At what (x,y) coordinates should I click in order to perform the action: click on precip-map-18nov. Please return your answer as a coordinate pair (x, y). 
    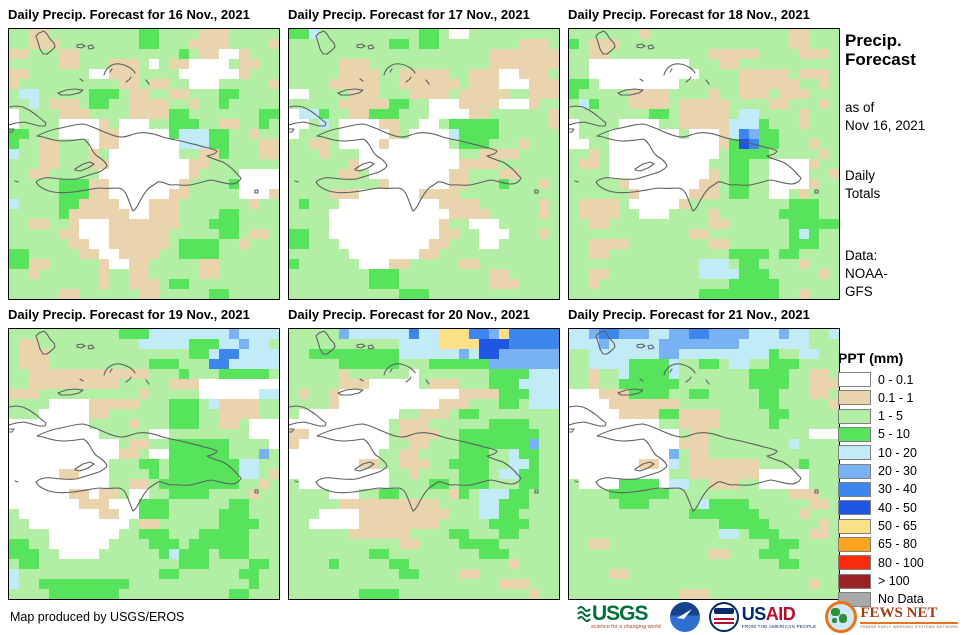
    Looking at the image, I should click on (704, 164).